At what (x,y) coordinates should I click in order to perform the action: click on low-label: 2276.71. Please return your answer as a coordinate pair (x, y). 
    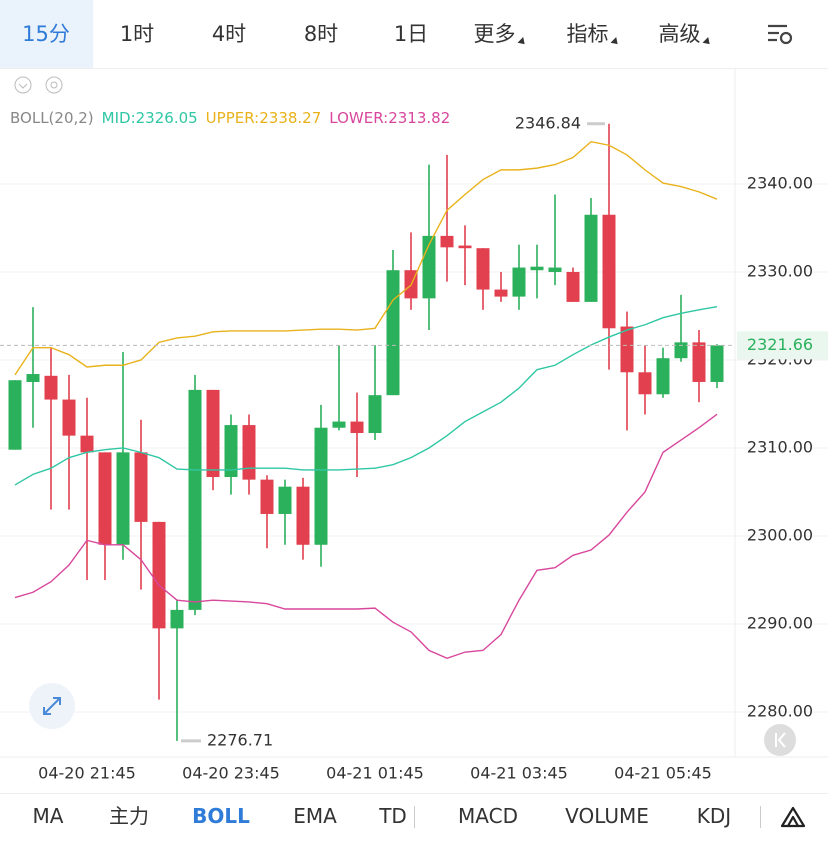
    Looking at the image, I should click on (240, 739).